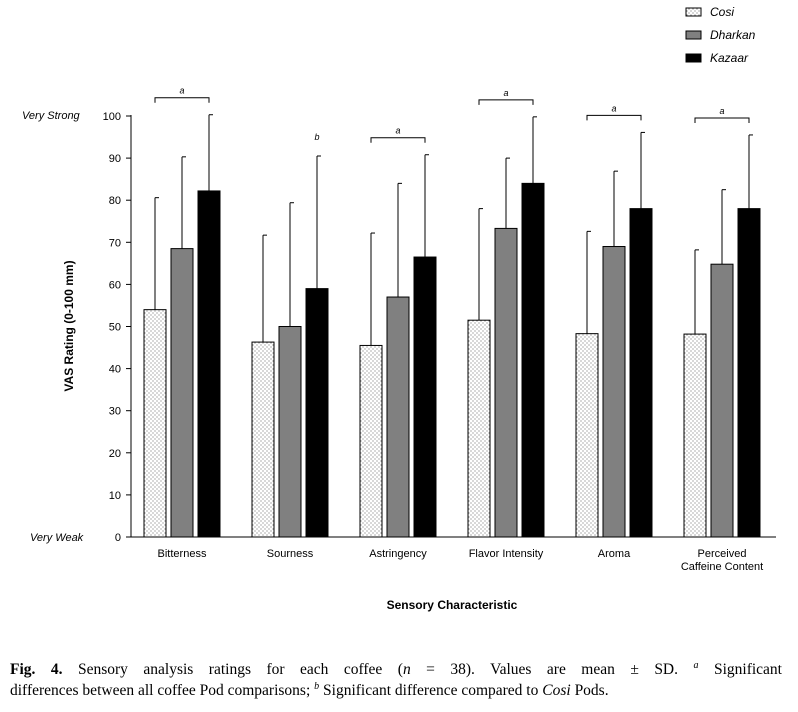 This screenshot has width=798, height=712. What do you see at coordinates (118, 538) in the screenshot?
I see `y-tick-label-0: 0` at bounding box center [118, 538].